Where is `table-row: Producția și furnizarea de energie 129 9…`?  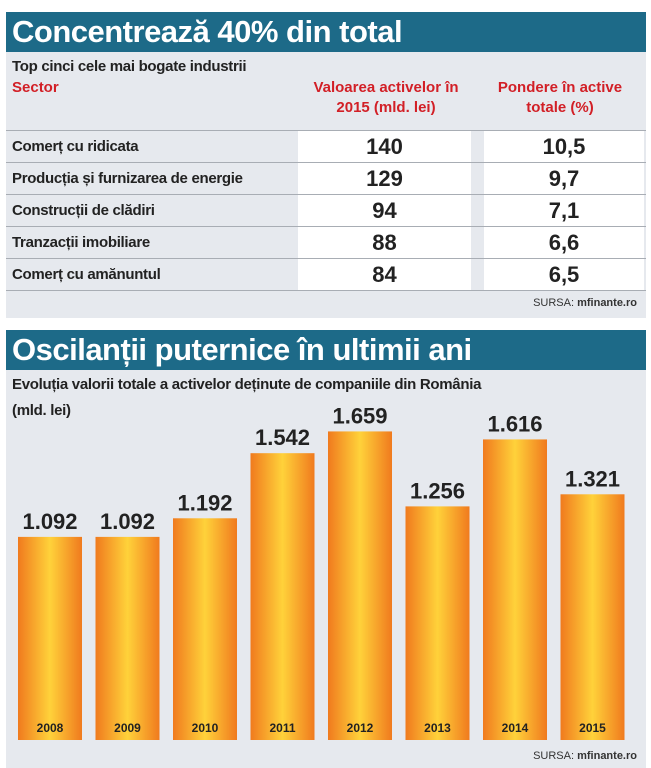 table-row: Producția și furnizarea de energie 129 9… is located at coordinates (326, 178).